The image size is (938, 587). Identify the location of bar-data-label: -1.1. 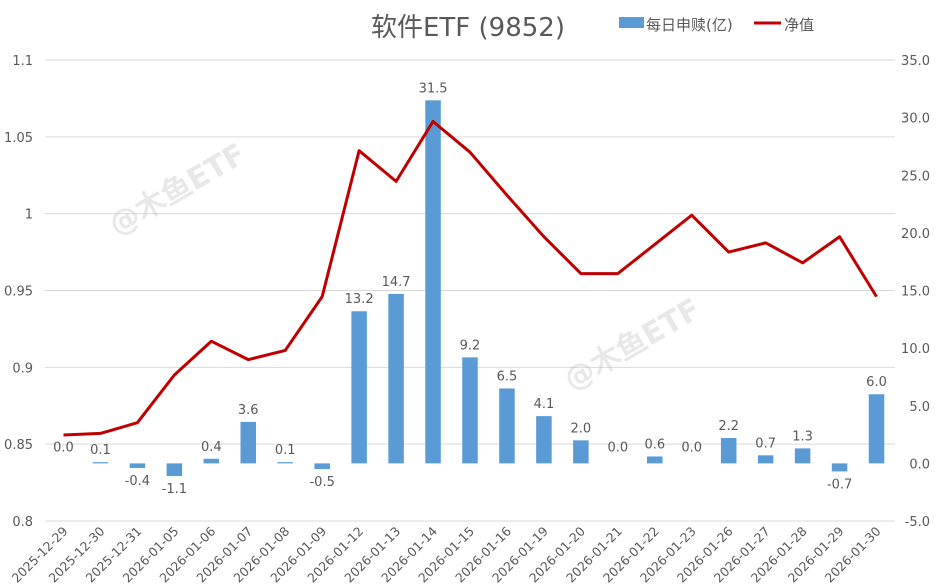
(174, 489).